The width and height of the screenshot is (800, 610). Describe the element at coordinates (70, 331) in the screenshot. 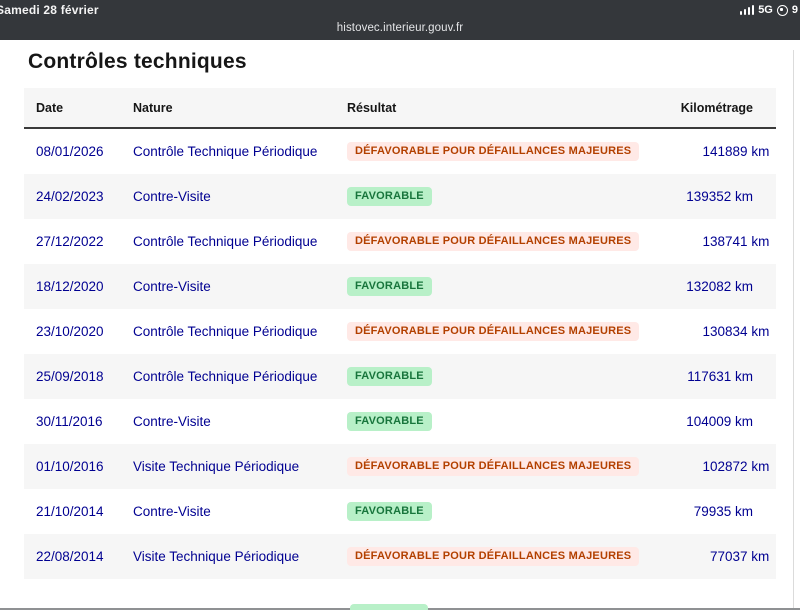

I see `cell-date: 23/10/2020` at that location.